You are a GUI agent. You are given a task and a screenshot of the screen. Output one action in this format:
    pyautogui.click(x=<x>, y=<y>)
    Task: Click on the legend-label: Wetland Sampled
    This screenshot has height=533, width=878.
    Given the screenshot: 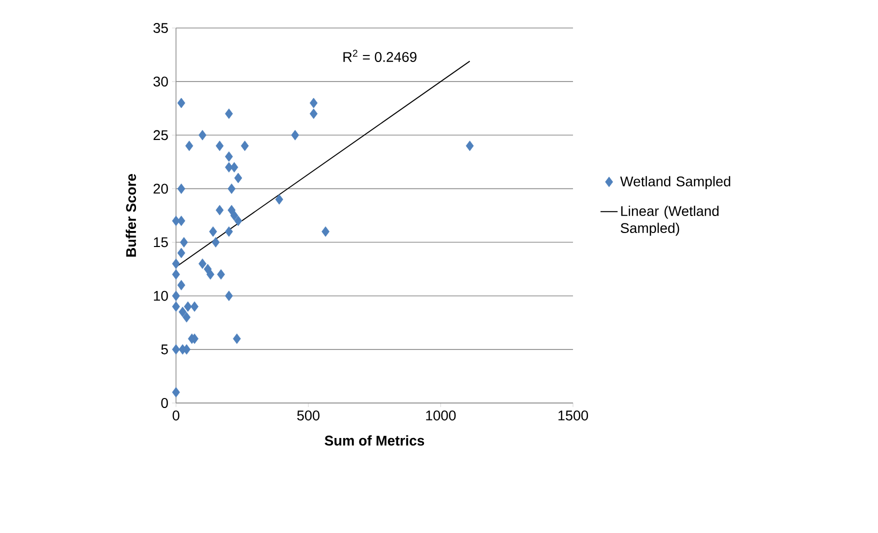 What is the action you would take?
    pyautogui.click(x=675, y=183)
    